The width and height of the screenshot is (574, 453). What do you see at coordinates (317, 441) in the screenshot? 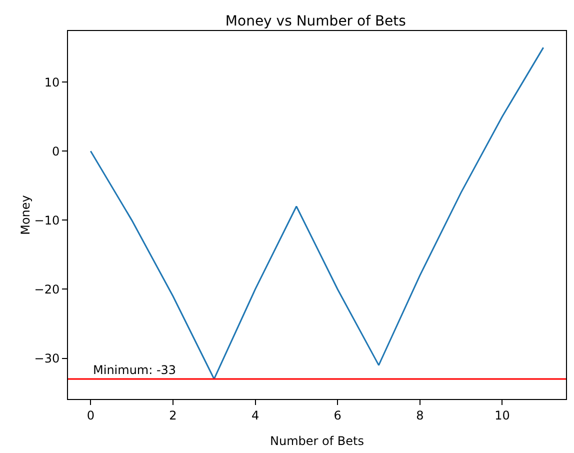
I see `x-axis-title: Number of Bets` at bounding box center [317, 441].